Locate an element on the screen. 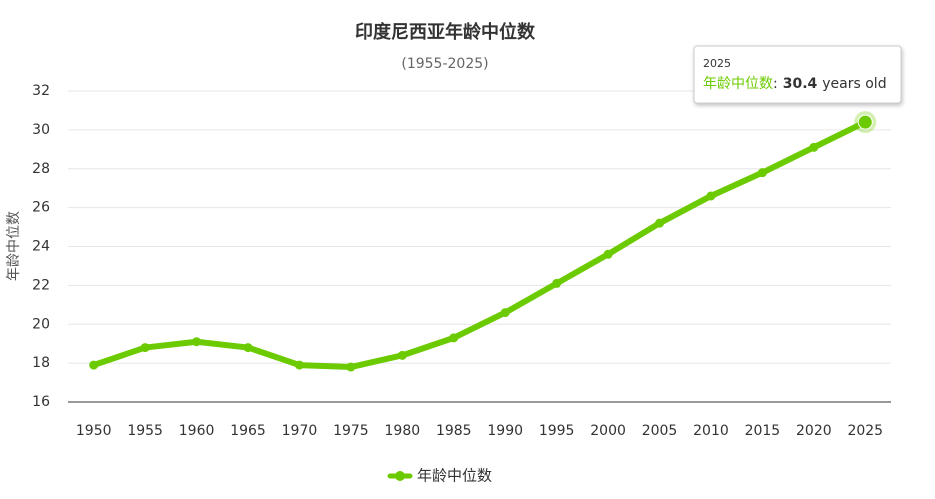  x-tick-label: 1985 is located at coordinates (454, 431).